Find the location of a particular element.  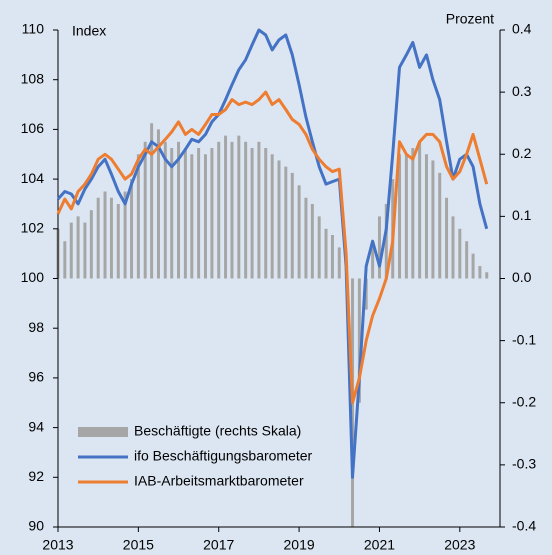

y-tick-label: 108 is located at coordinates (33, 78).